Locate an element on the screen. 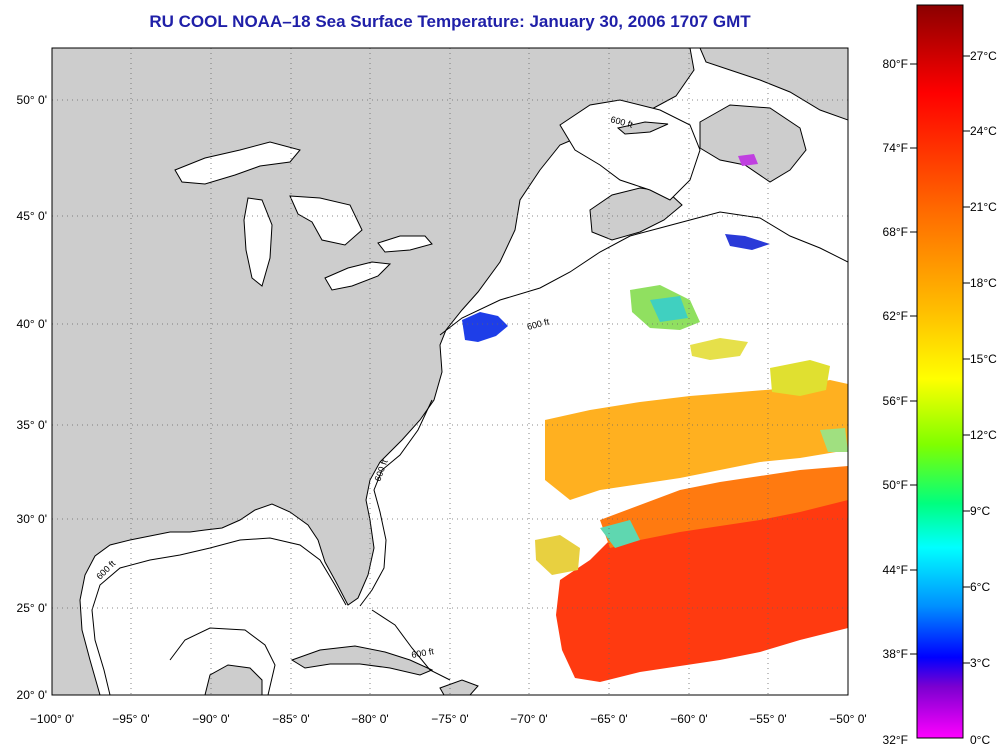 Image resolution: width=1008 pixels, height=754 pixels. colorbar-c-label: 0°C is located at coordinates (980, 740).